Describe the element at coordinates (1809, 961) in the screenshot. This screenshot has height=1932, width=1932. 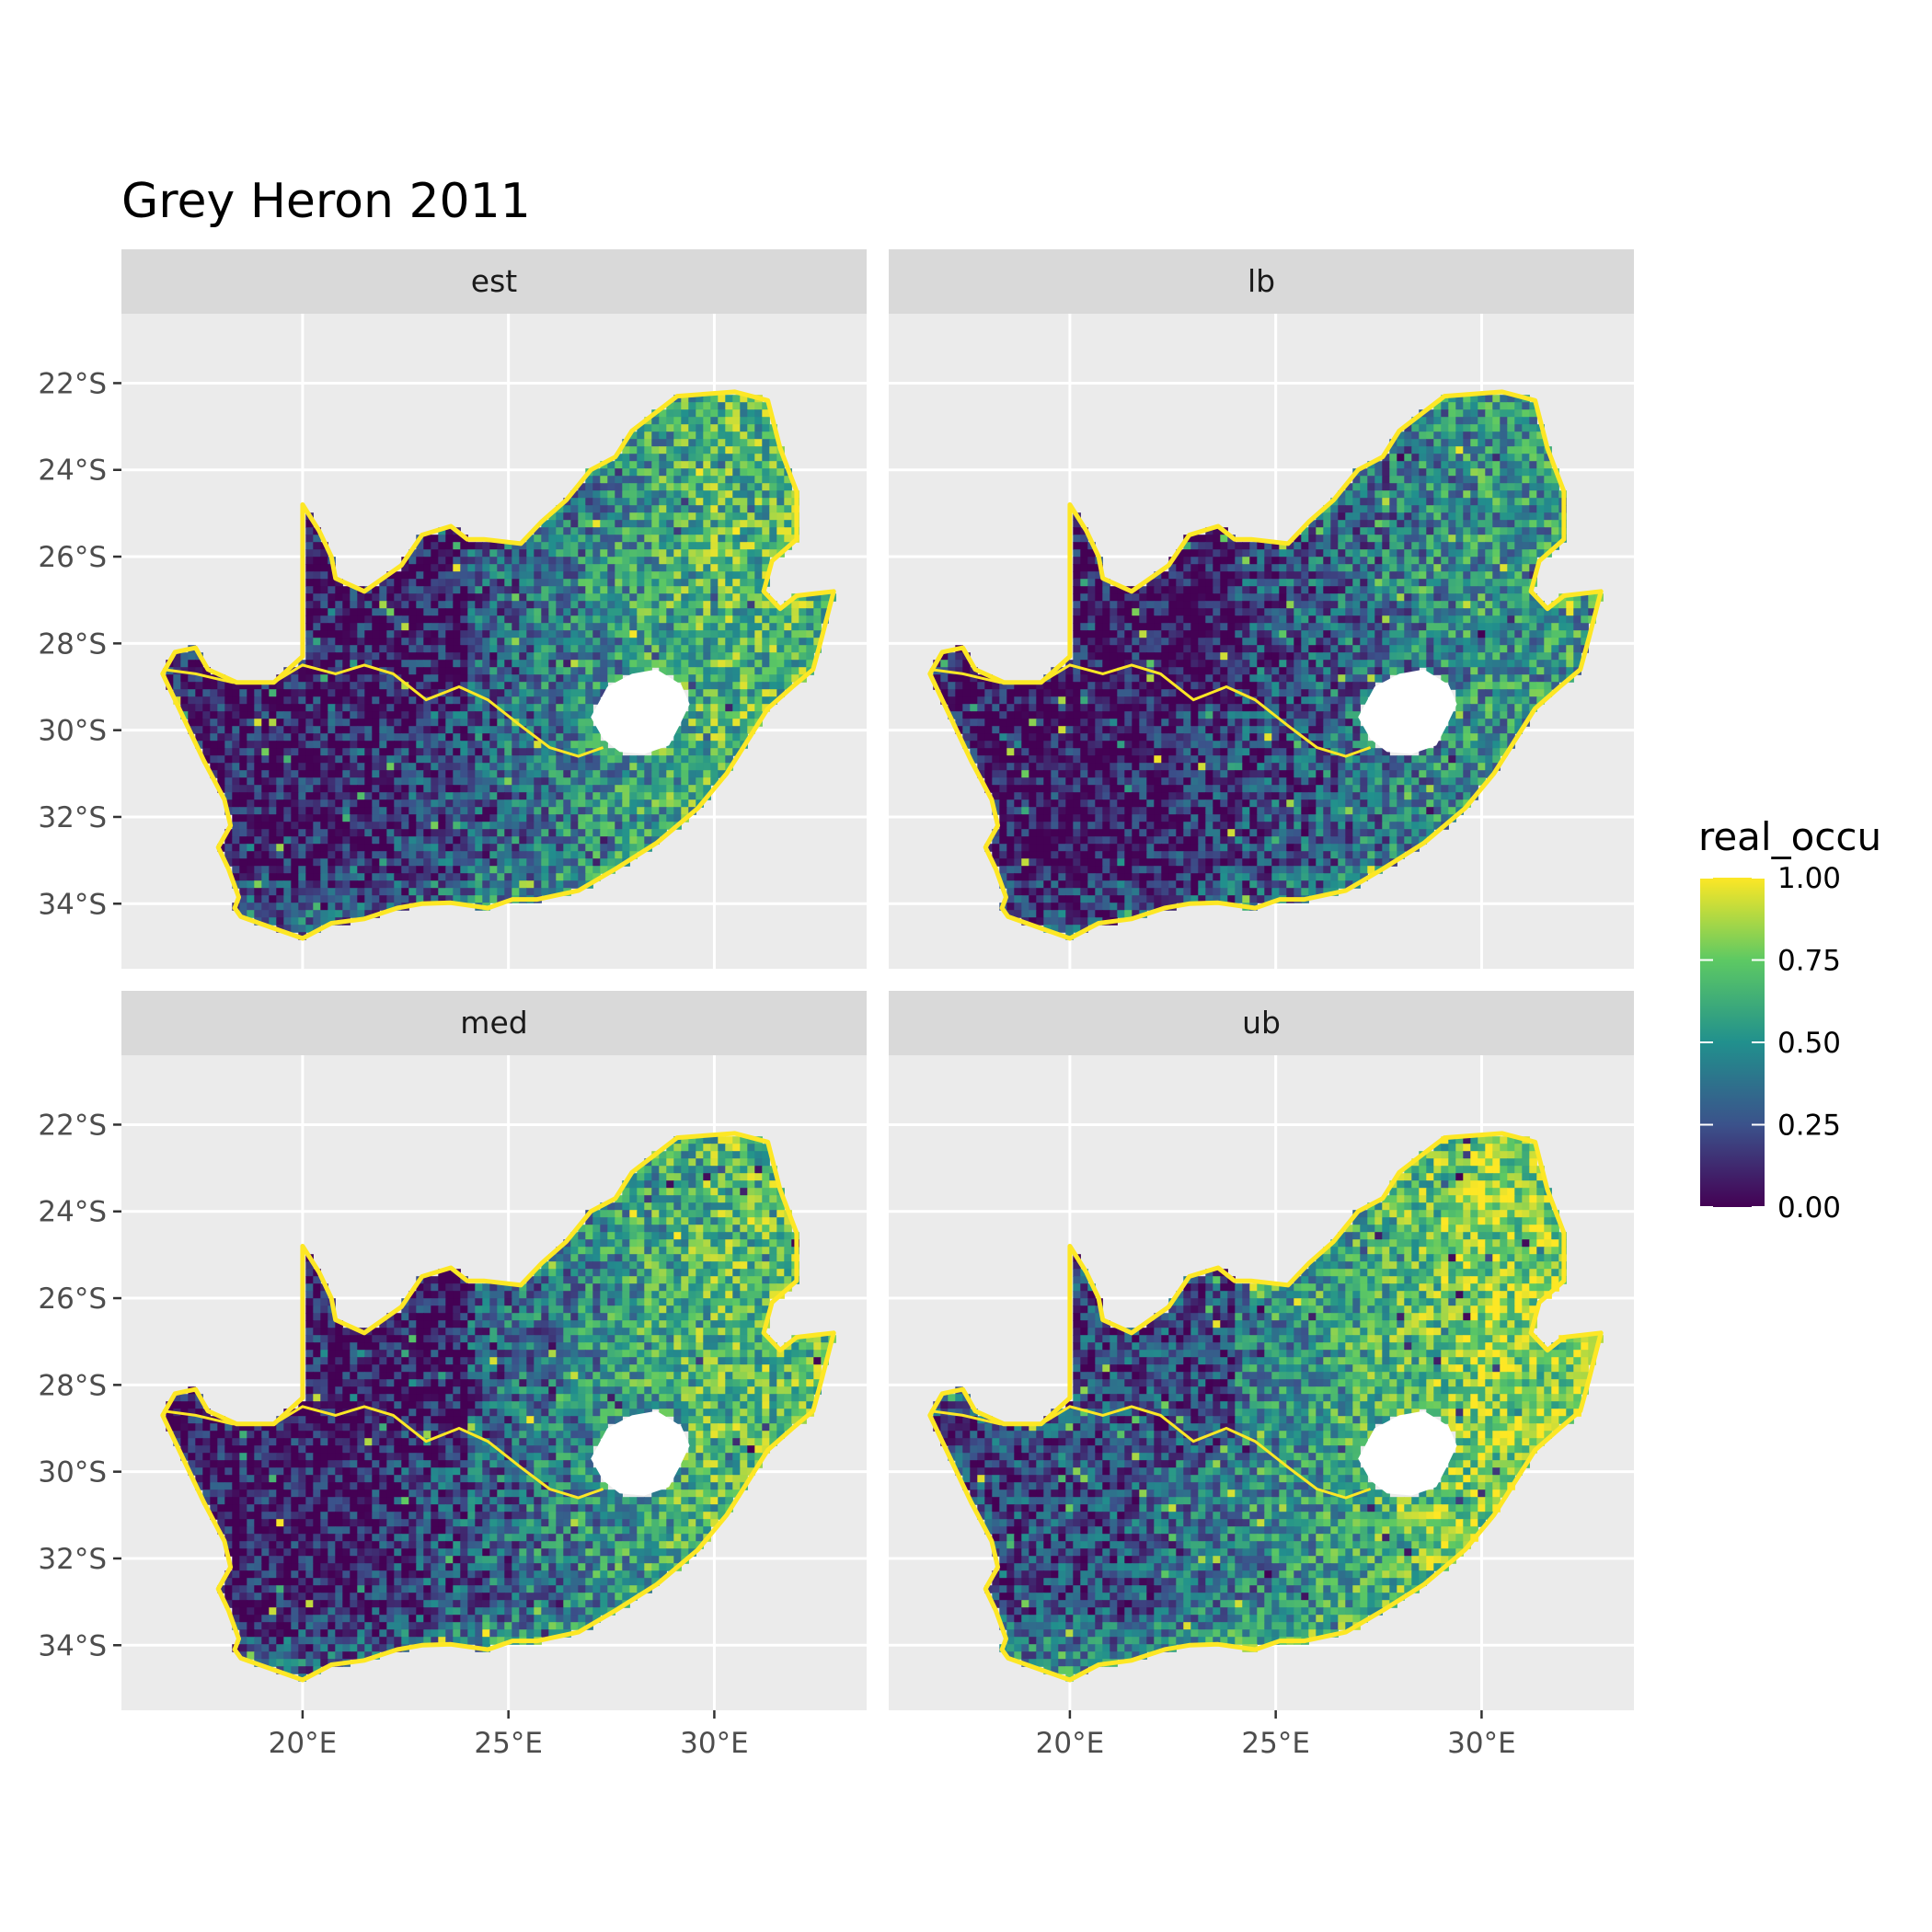
I see `legend-label: 0.75` at that location.